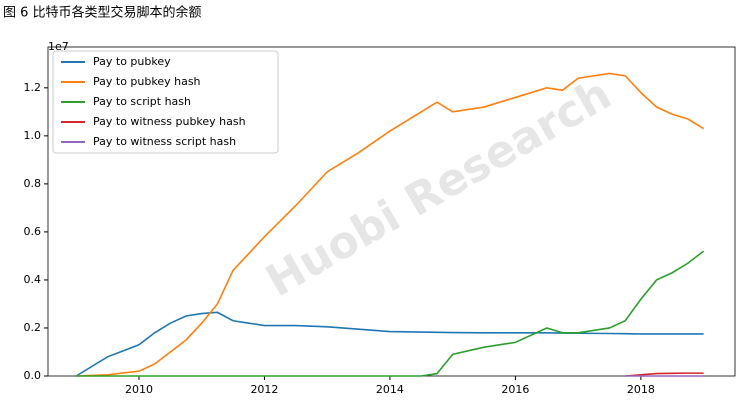 The height and width of the screenshot is (404, 751). I want to click on y-tick-label: 1.2, so click(33, 87).